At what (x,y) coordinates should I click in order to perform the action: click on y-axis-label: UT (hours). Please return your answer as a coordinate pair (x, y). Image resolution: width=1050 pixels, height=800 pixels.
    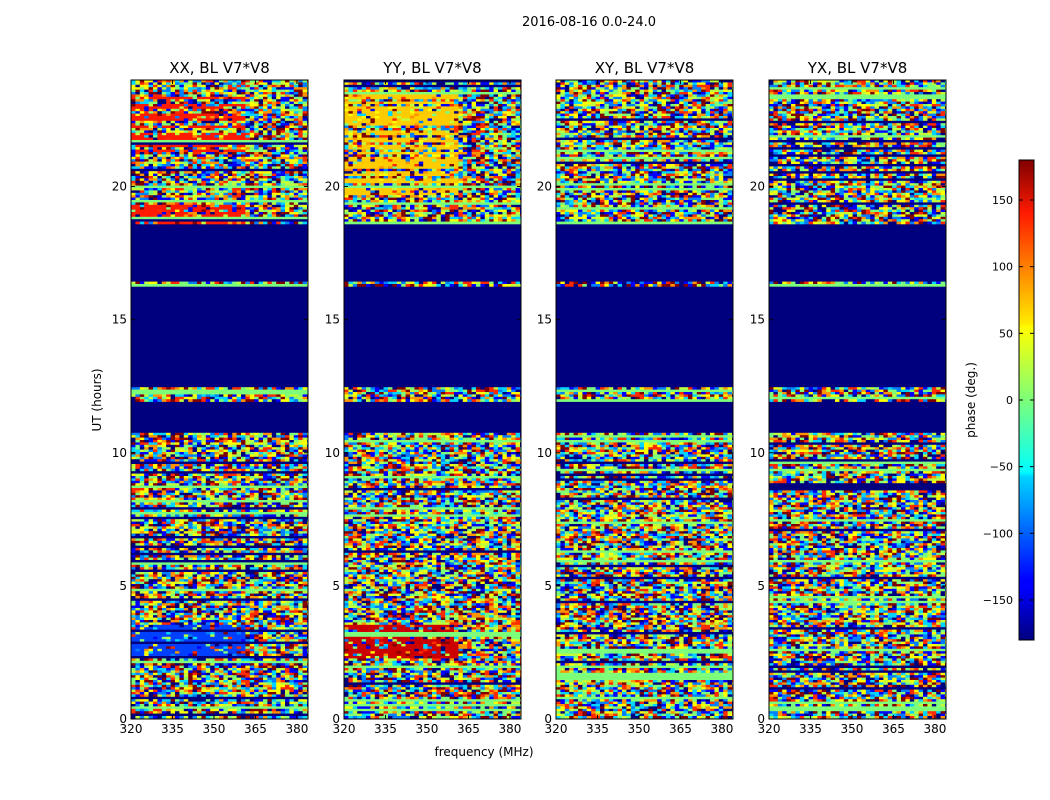
    Looking at the image, I should click on (97, 399).